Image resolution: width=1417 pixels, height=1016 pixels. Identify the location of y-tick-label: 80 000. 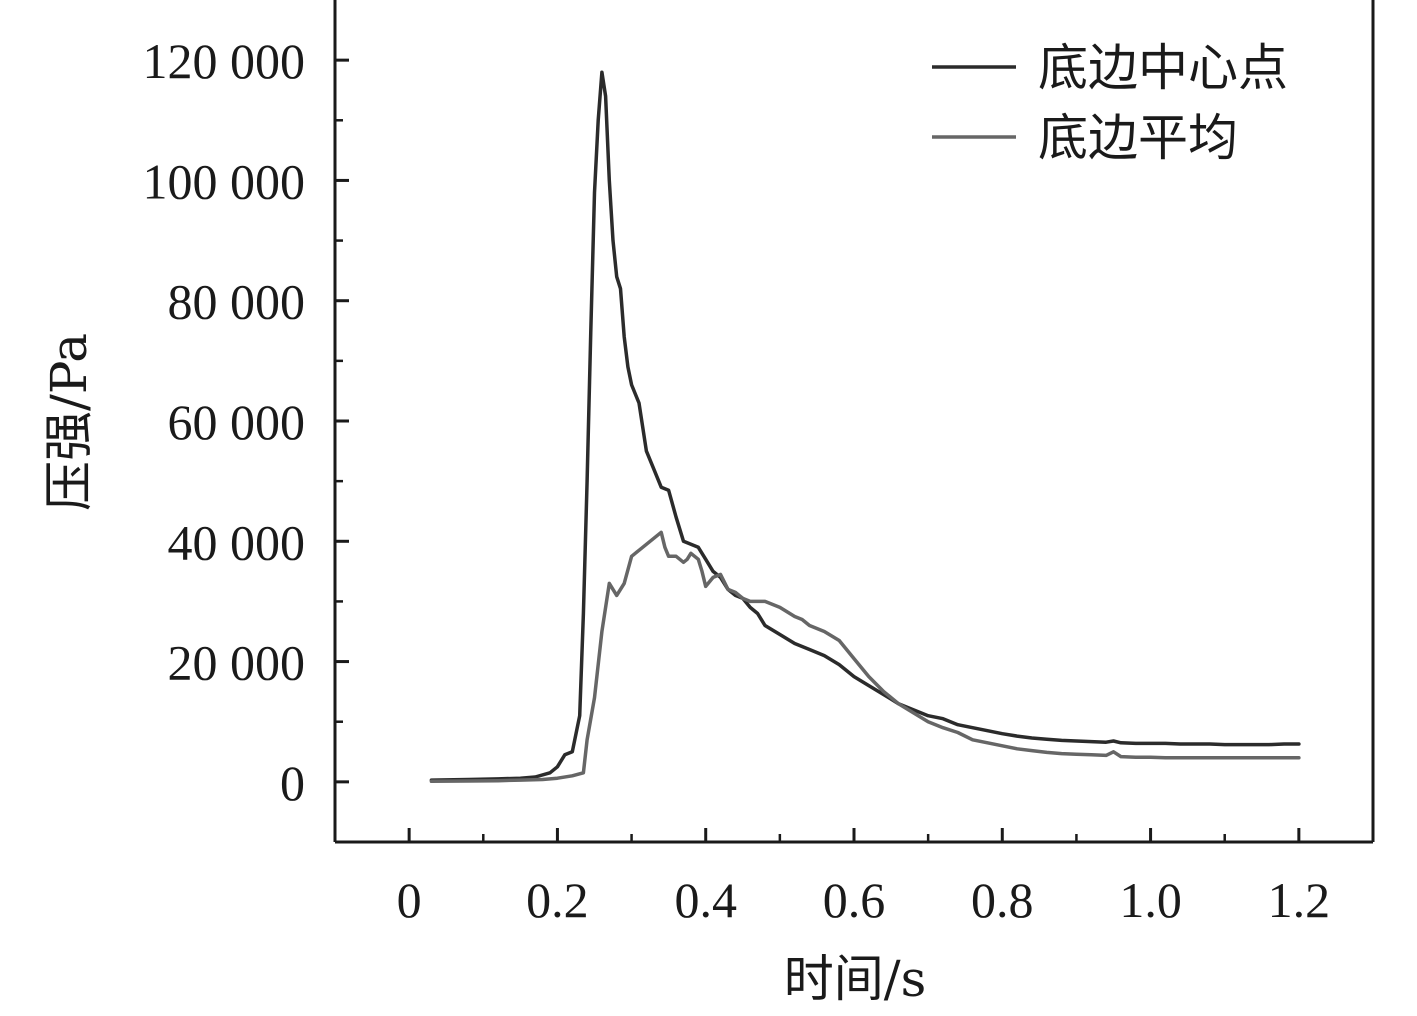
(237, 302).